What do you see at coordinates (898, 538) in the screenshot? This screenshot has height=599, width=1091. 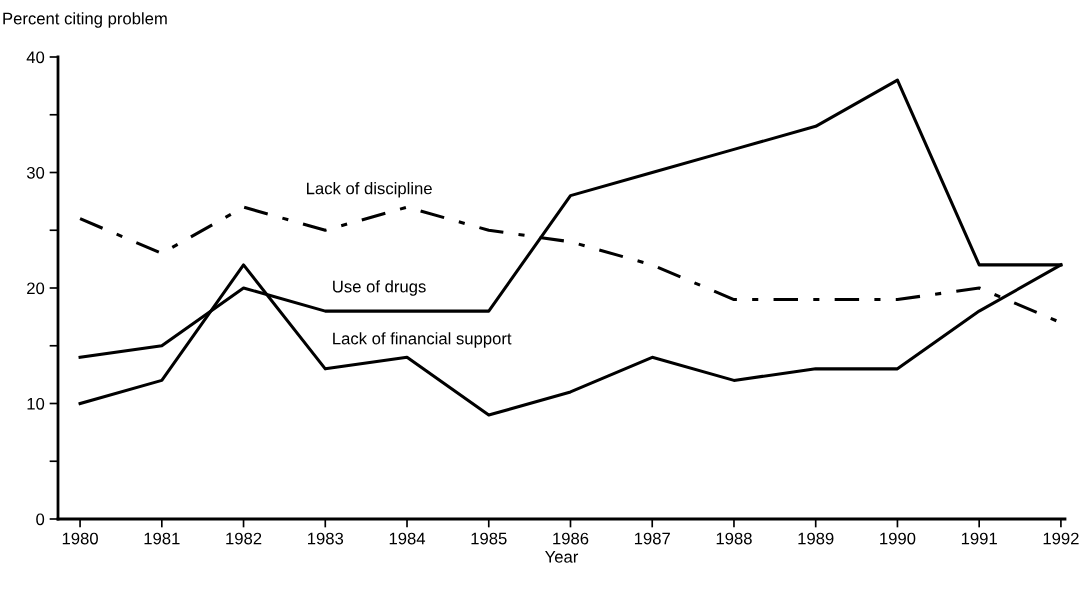 I see `x-tick-label: 1990` at bounding box center [898, 538].